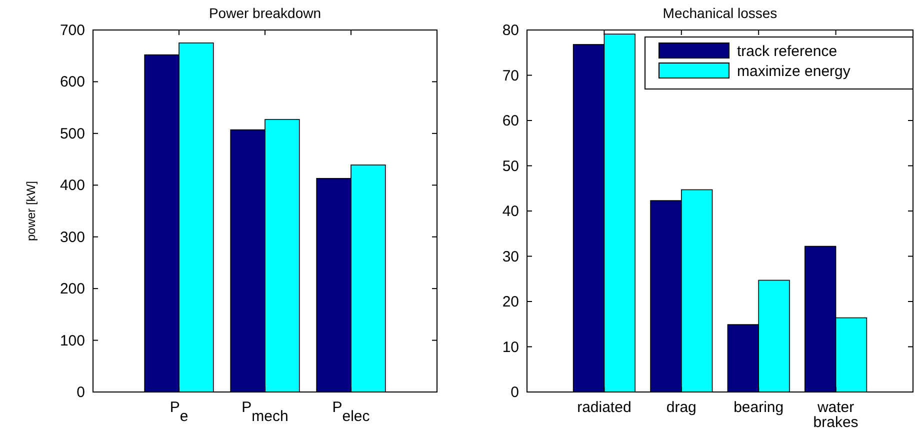 This screenshot has width=915, height=437. I want to click on x-tick-label: drag, so click(681, 407).